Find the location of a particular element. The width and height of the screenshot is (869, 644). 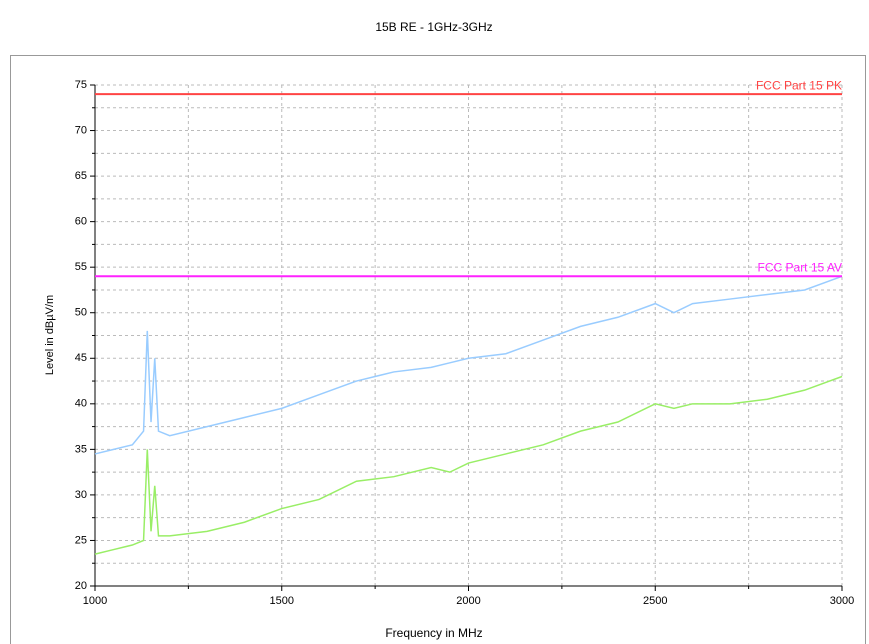

x-axis-label: Frequency in MHz is located at coordinates (433, 633).